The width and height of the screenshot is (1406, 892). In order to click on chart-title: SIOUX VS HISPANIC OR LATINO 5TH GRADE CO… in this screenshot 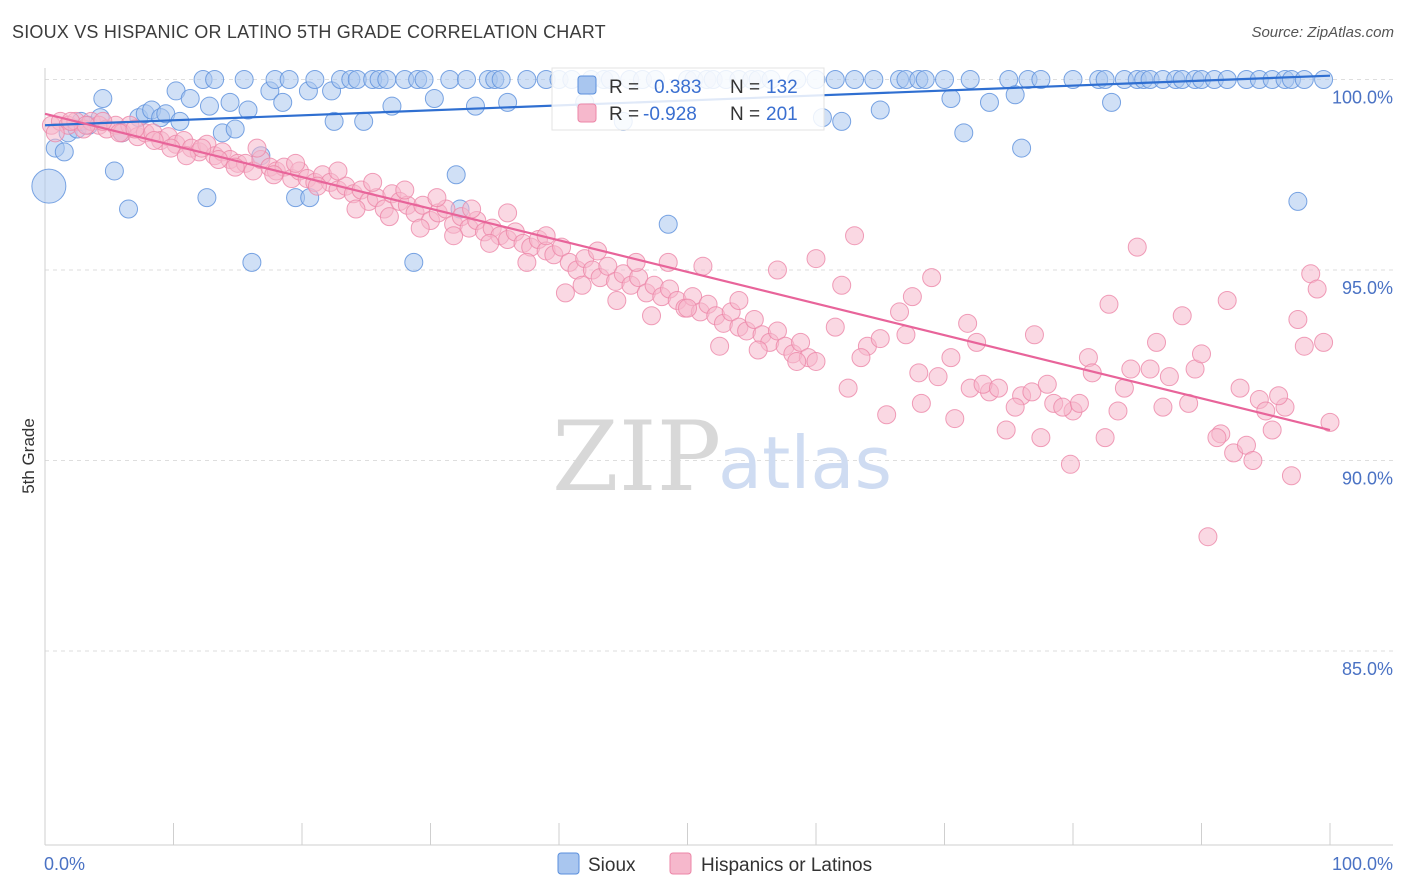, I will do `click(309, 32)`.